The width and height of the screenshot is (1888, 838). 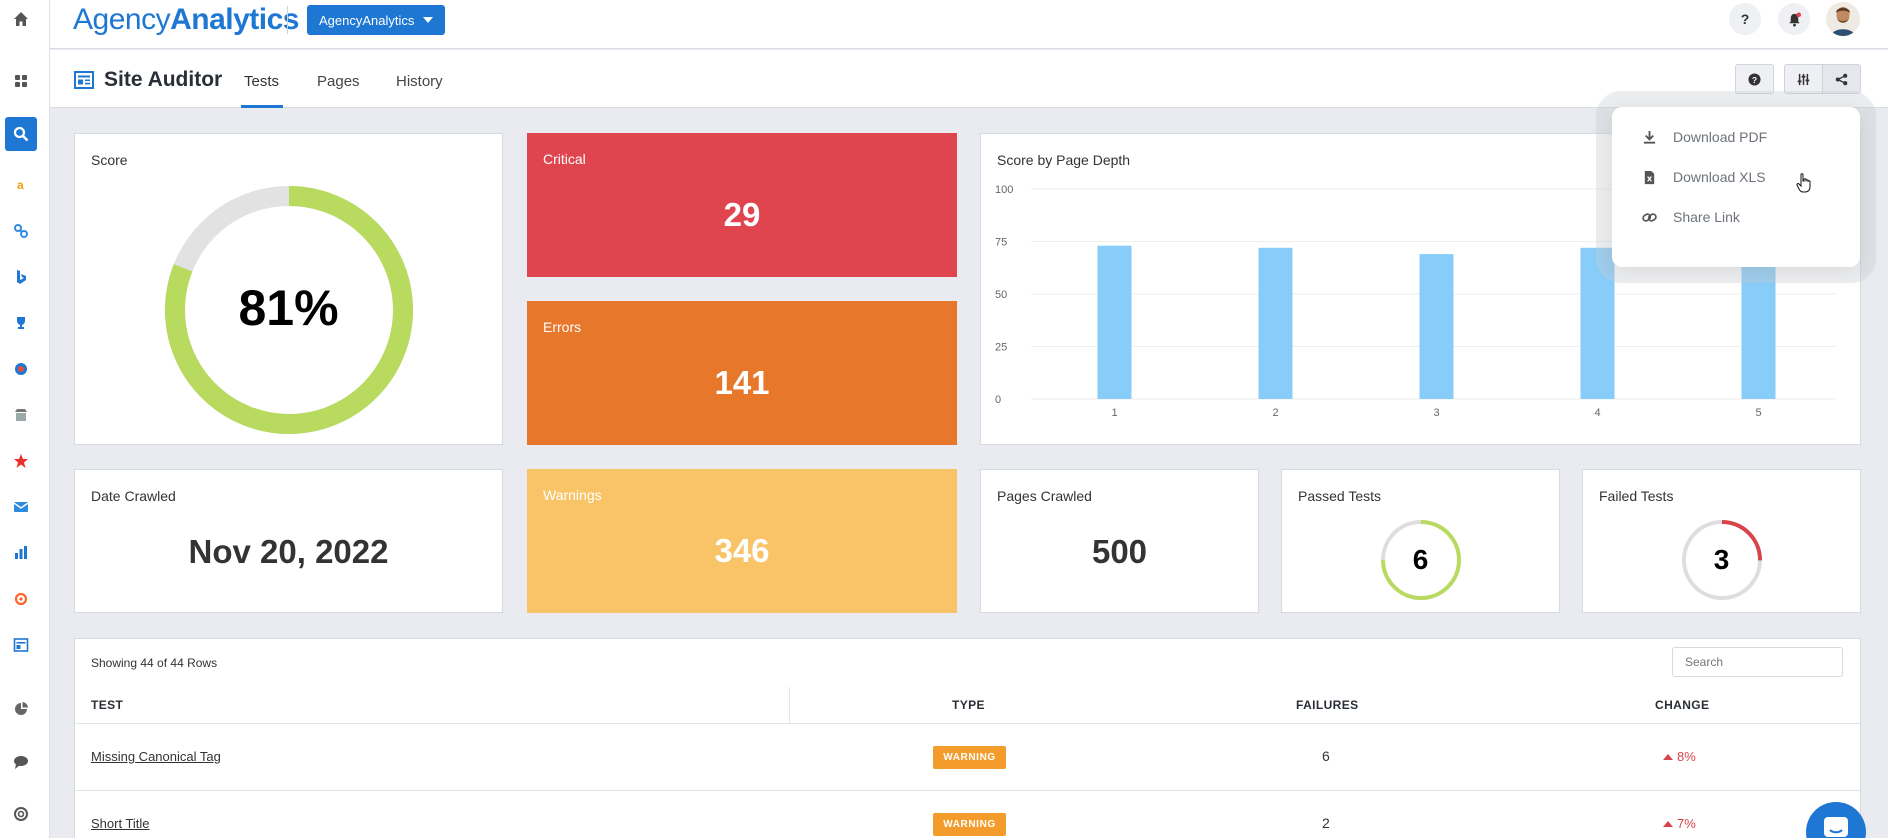 I want to click on share-icon, so click(x=1841, y=79).